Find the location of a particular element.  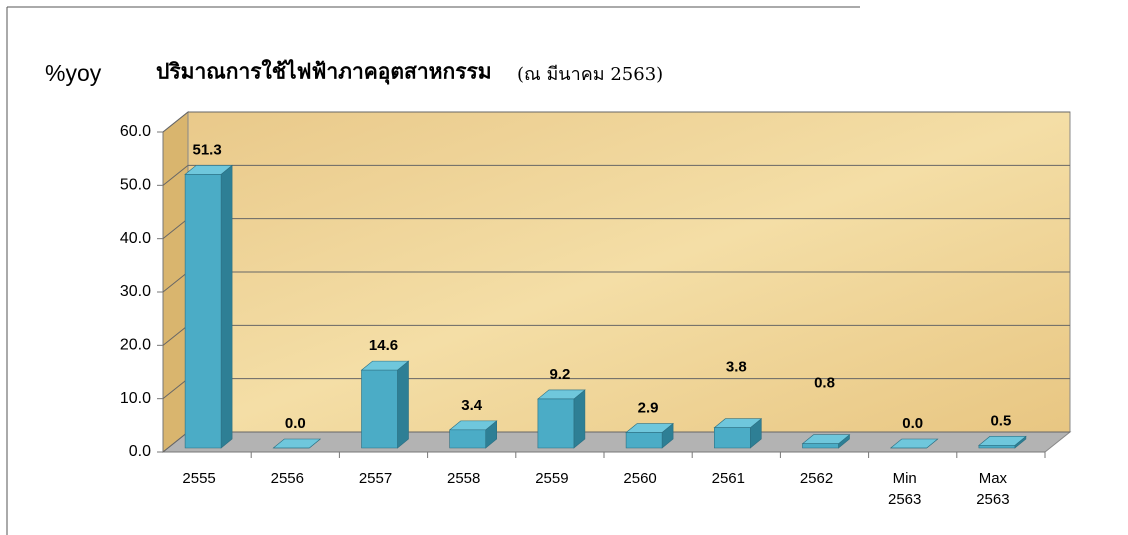

x-tick-label: 2557 is located at coordinates (375, 478).